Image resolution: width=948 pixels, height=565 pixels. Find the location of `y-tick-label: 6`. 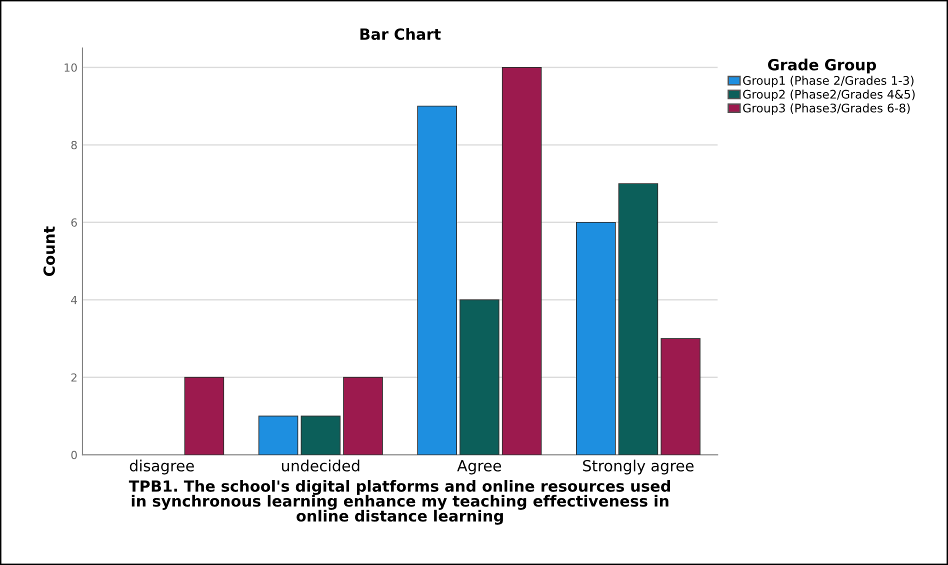

y-tick-label: 6 is located at coordinates (74, 222).